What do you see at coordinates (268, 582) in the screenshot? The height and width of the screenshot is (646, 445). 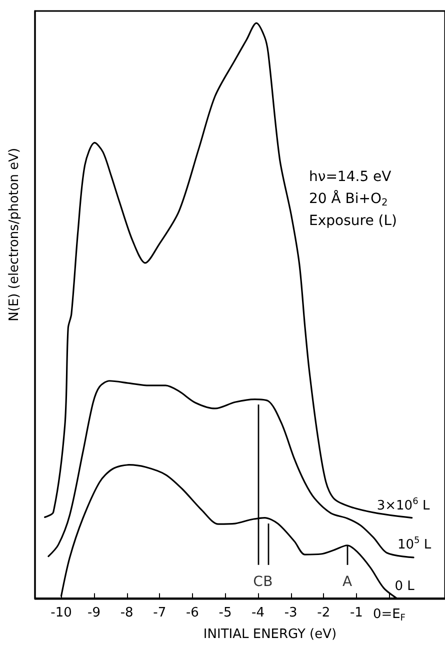 I see `annotation: B` at bounding box center [268, 582].